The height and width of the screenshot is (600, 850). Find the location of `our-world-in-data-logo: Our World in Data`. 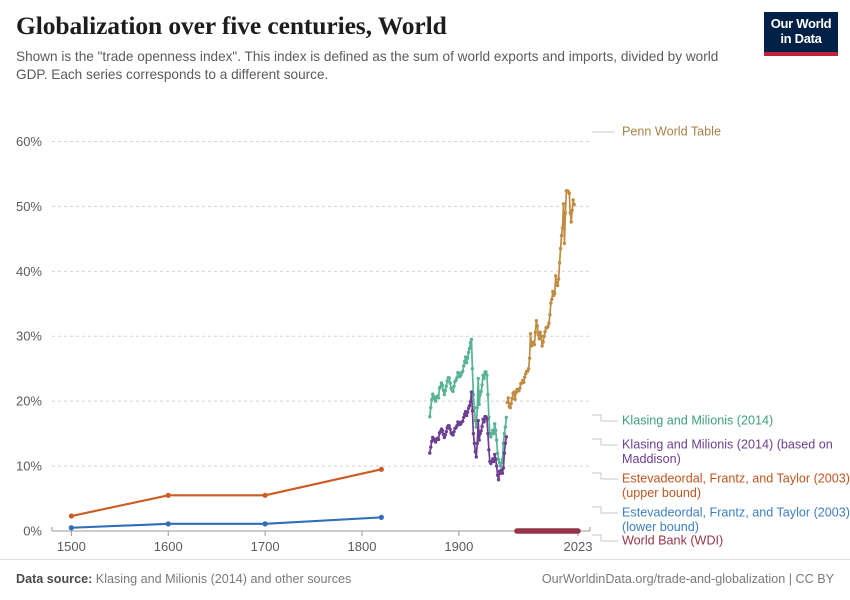

our-world-in-data-logo: Our World in Data is located at coordinates (801, 34).